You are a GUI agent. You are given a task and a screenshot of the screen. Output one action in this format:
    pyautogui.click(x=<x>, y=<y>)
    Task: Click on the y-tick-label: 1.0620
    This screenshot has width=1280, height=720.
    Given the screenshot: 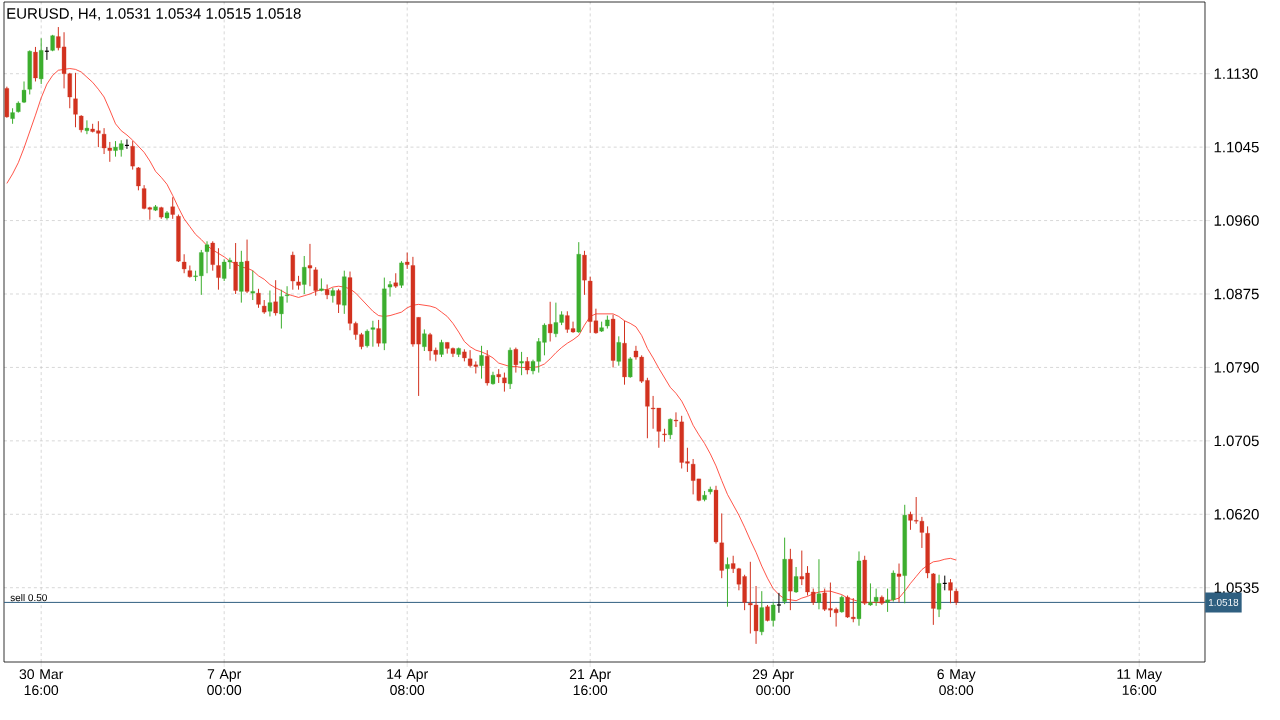 What is the action you would take?
    pyautogui.click(x=1236, y=514)
    